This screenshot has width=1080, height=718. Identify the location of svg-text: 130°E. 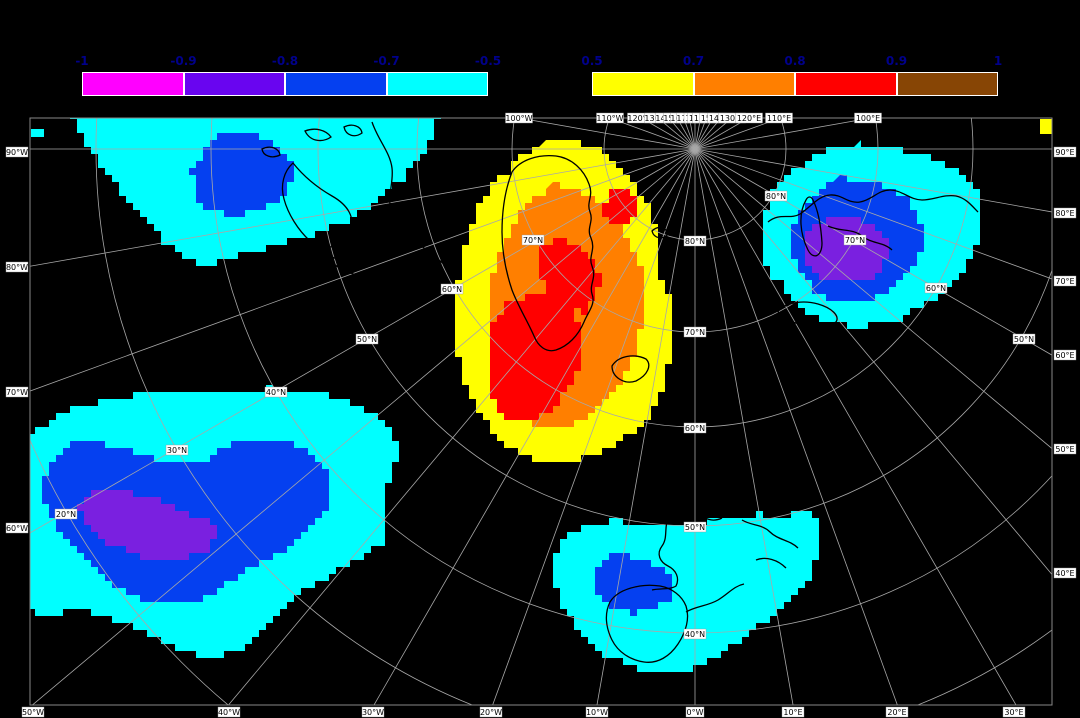
(732, 118).